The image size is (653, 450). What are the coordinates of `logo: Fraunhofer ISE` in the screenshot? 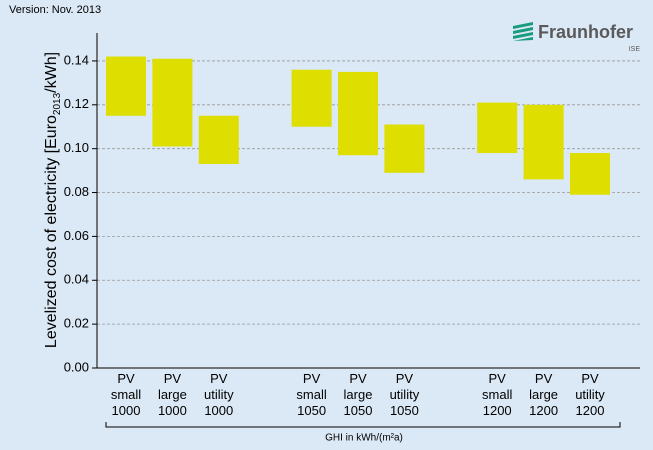 It's located at (576, 37).